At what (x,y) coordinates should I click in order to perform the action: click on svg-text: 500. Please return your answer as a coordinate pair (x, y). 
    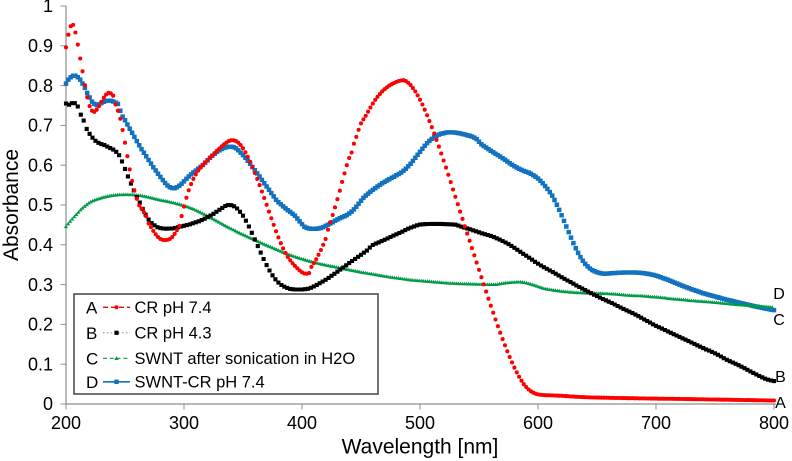
    Looking at the image, I should click on (420, 423).